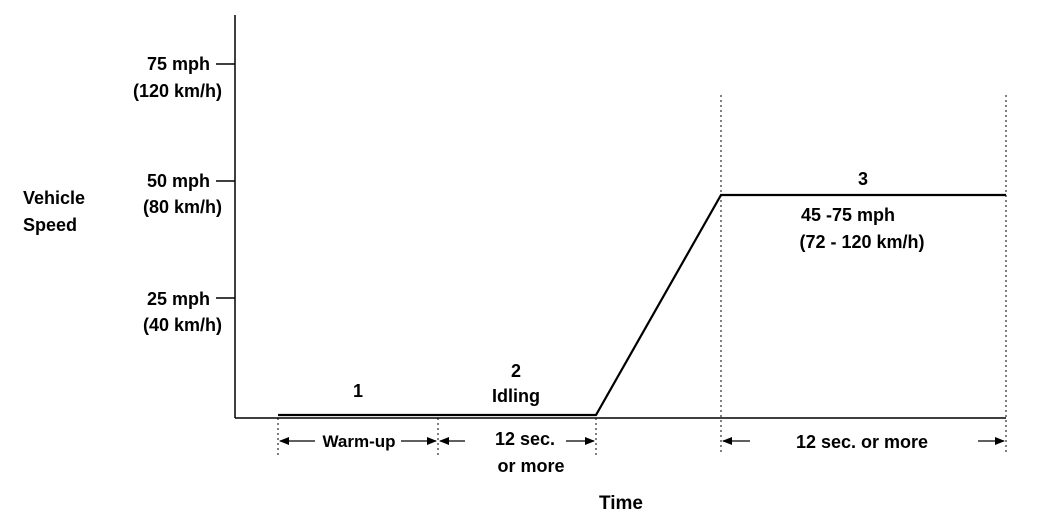 This screenshot has height=528, width=1056. What do you see at coordinates (358, 391) in the screenshot?
I see `phase-1-number: 1` at bounding box center [358, 391].